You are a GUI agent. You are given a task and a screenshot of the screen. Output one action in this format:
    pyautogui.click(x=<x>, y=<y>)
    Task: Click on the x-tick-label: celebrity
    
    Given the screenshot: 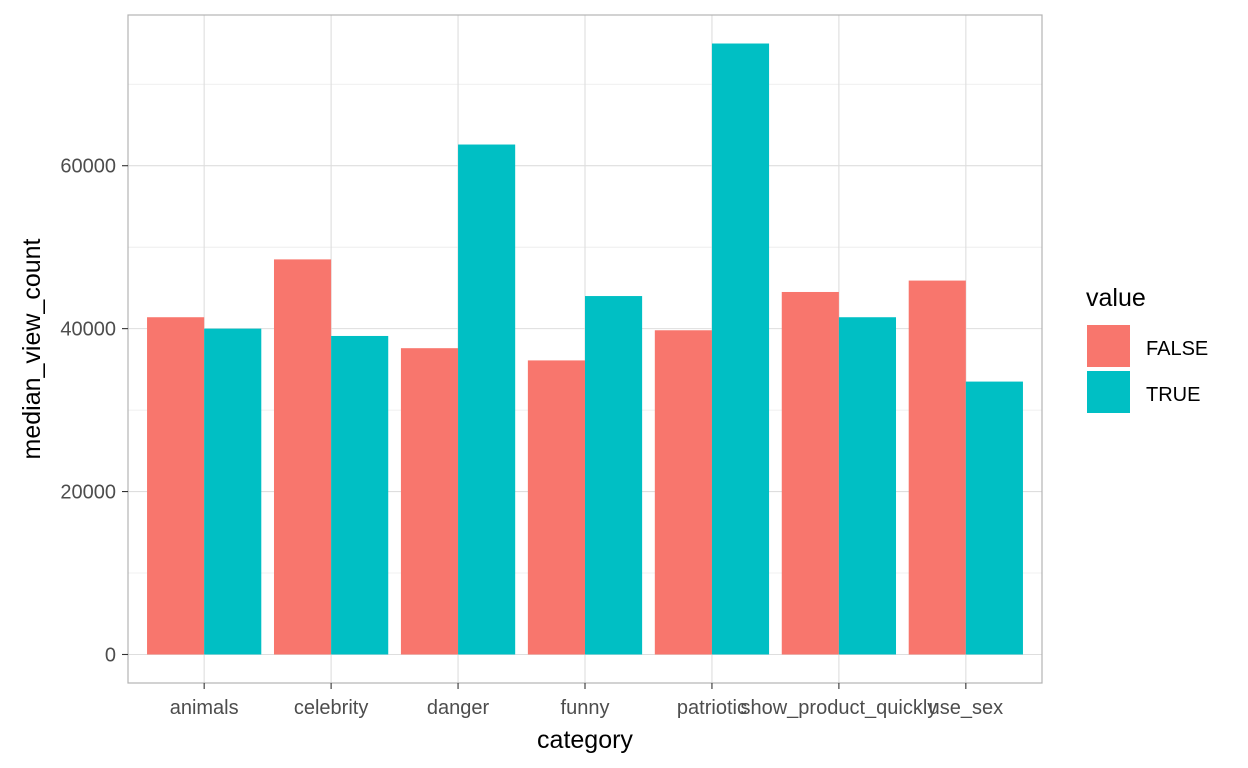 What is the action you would take?
    pyautogui.click(x=331, y=708)
    